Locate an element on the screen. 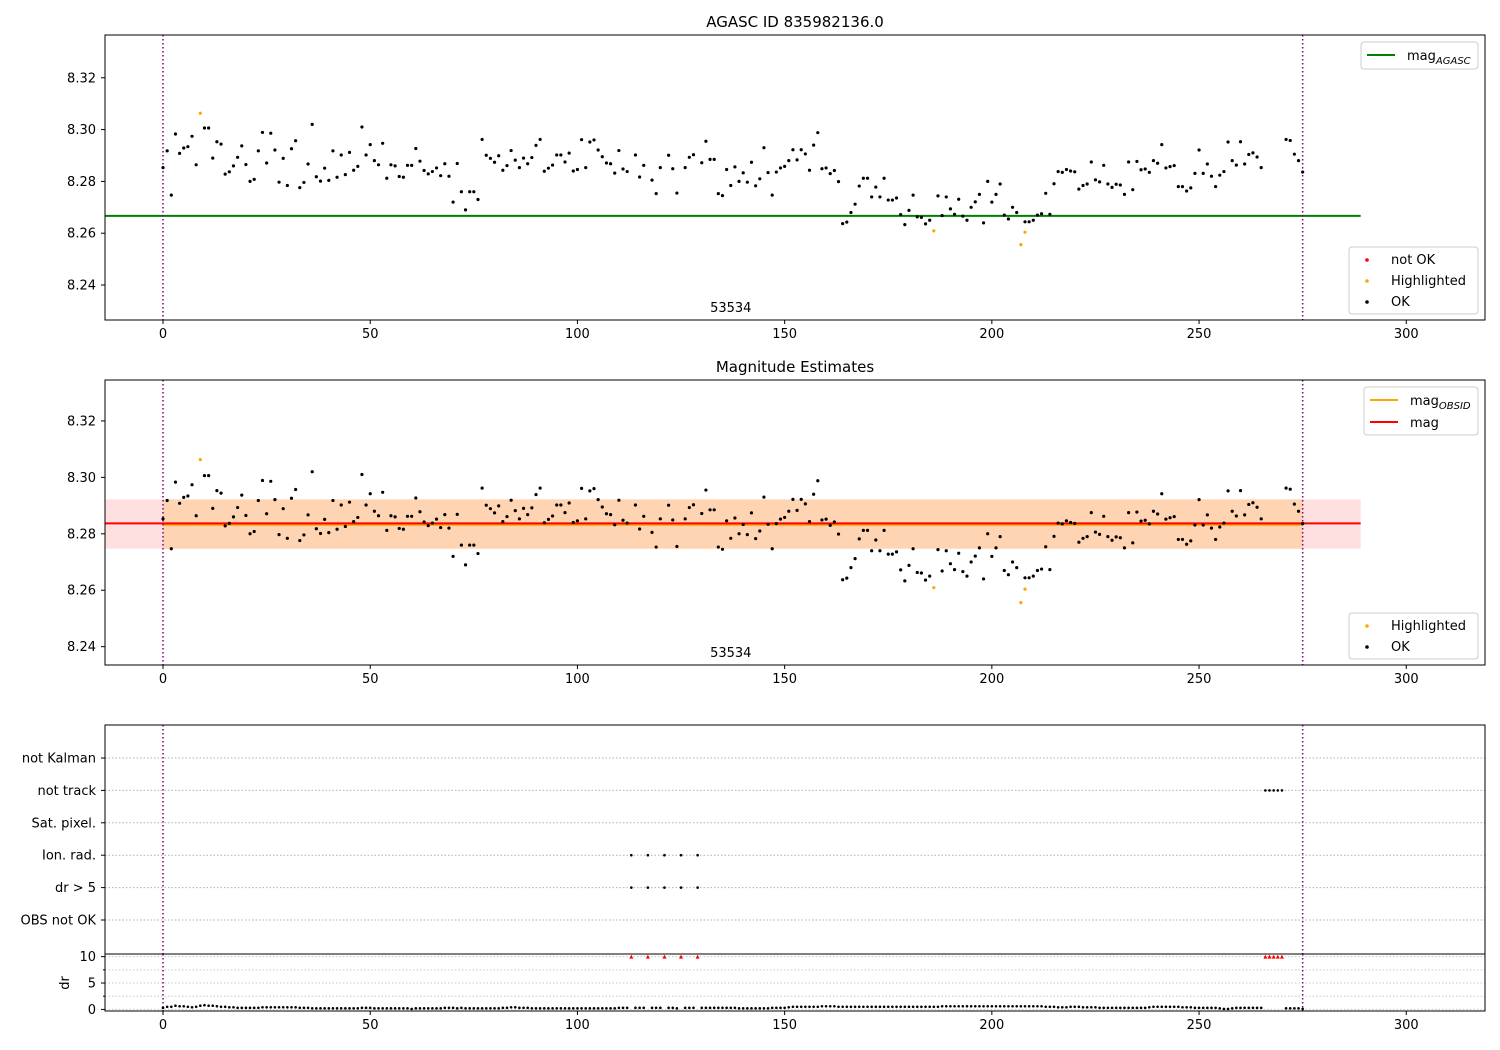 The width and height of the screenshot is (1500, 1050). x-tick-label: 200 is located at coordinates (991, 679).